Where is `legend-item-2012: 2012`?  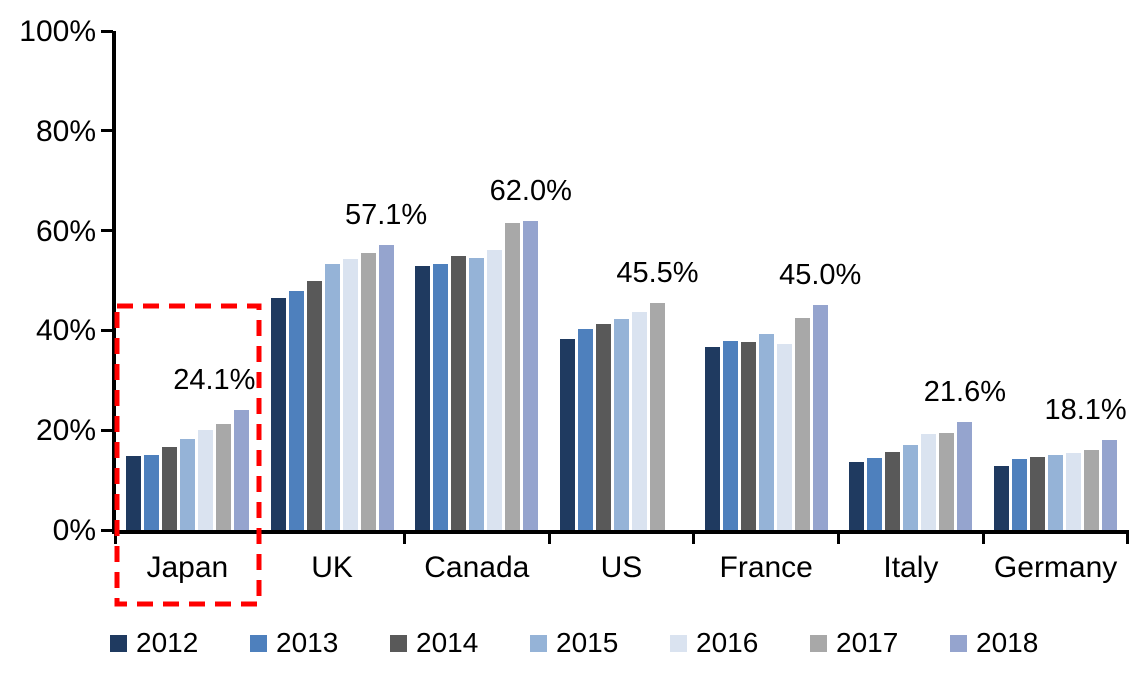 legend-item-2012: 2012 is located at coordinates (180, 643).